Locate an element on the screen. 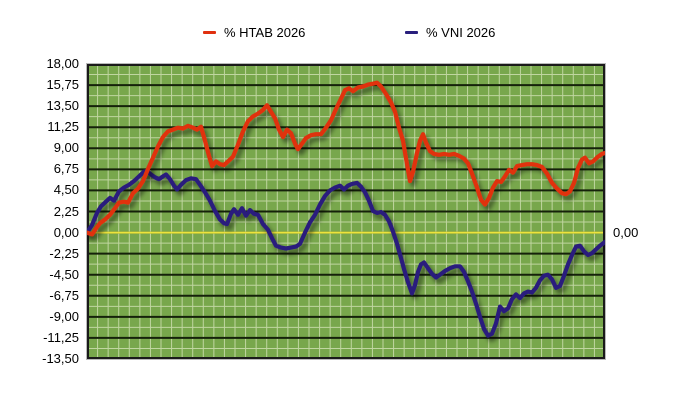 This screenshot has height=411, width=690. vni-series-label: % VNI 2026 is located at coordinates (461, 32).